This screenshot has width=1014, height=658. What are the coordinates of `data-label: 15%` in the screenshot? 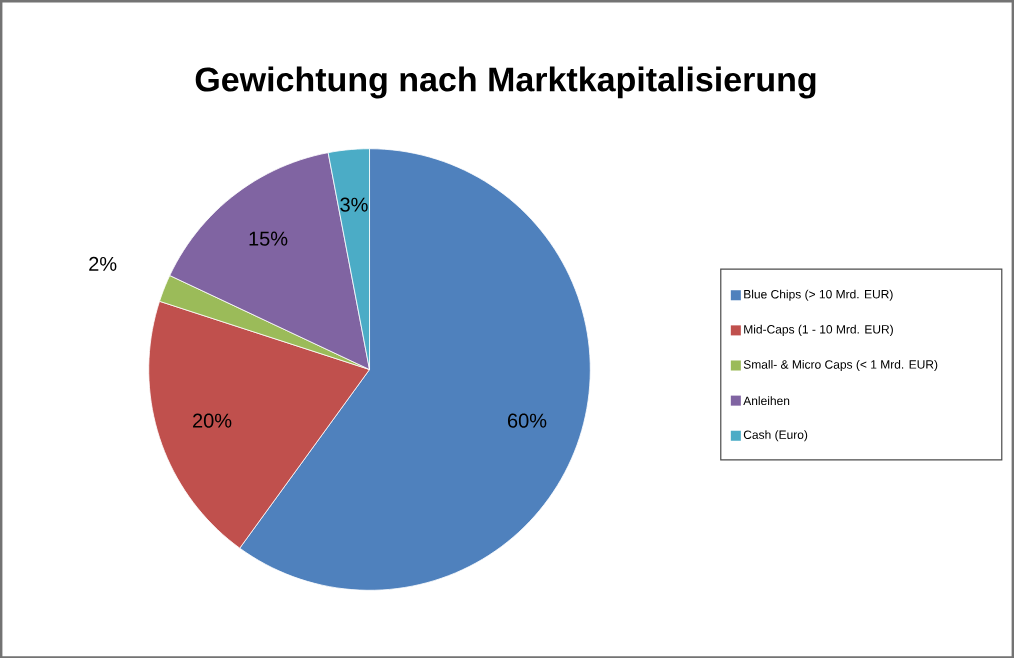 It's located at (268, 238).